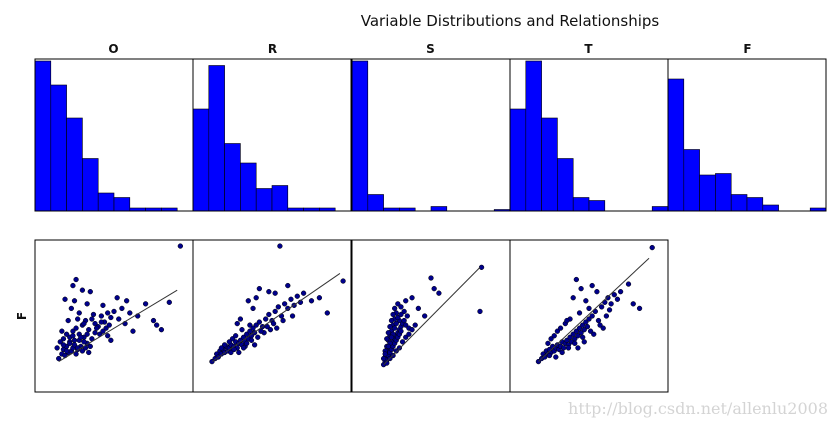 Image resolution: width=838 pixels, height=429 pixels. I want to click on histogram-r, so click(272, 135).